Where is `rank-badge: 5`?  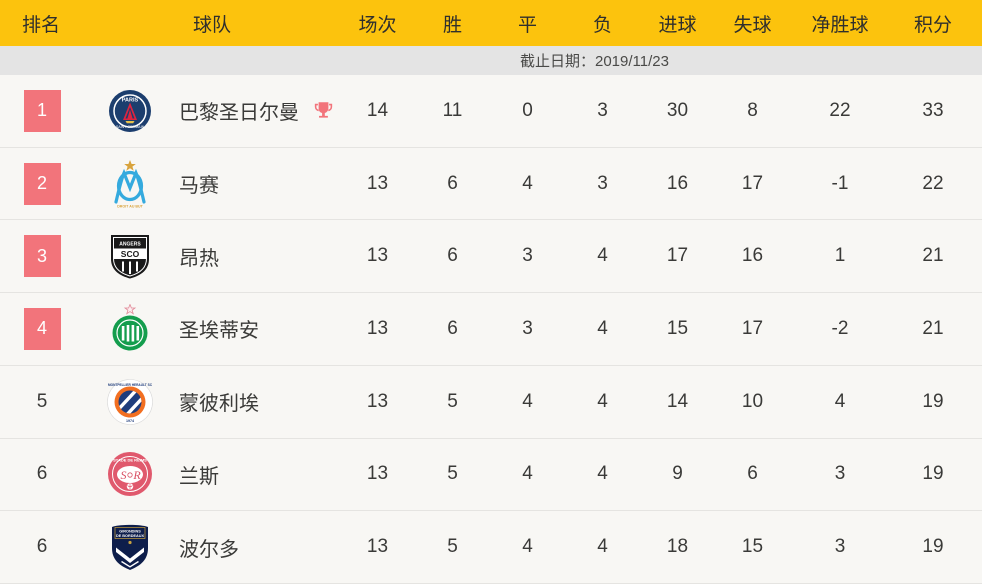
rank-badge: 5 is located at coordinates (42, 401).